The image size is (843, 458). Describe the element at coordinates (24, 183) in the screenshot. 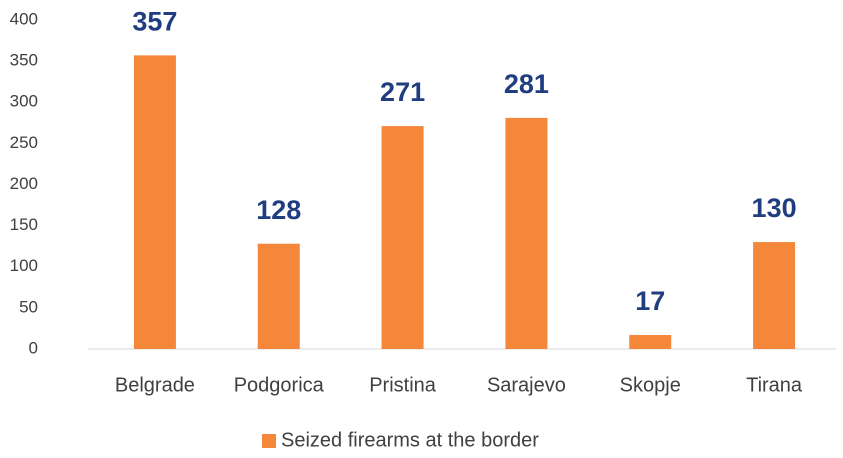

I see `y-tick-label: 200` at that location.